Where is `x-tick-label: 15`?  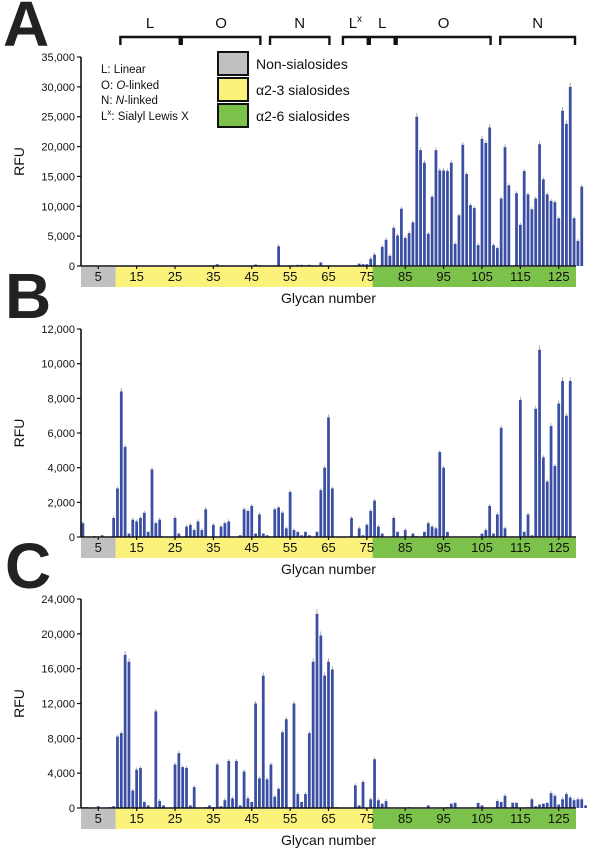
x-tick-label: 15 is located at coordinates (136, 276).